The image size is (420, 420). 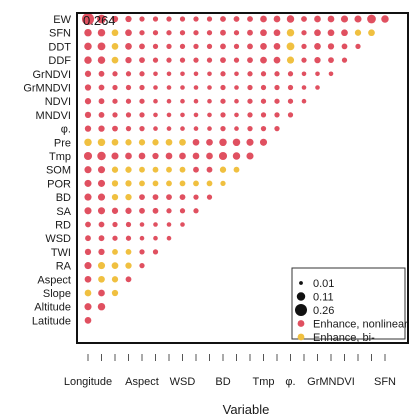 I want to click on y-tick-label: RD, so click(x=63, y=226).